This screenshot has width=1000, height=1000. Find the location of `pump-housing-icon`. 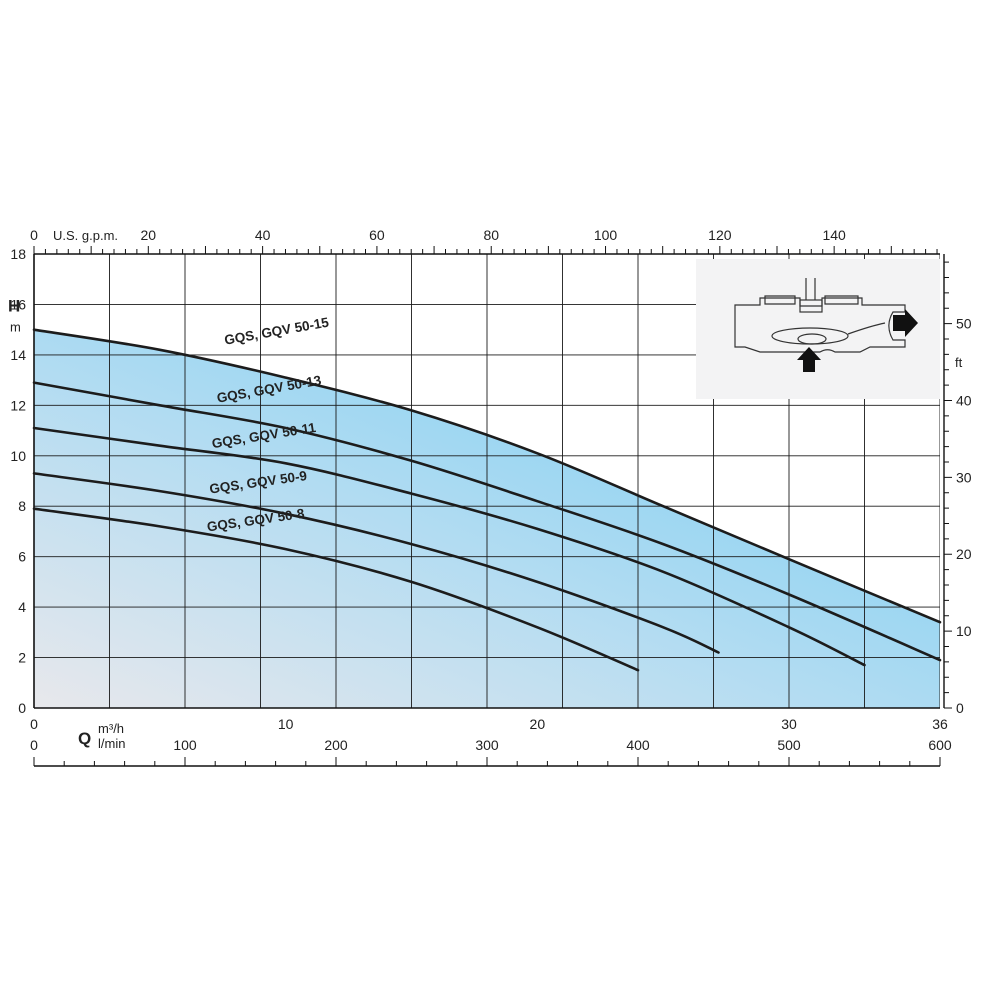

pump-housing-icon is located at coordinates (820, 325).